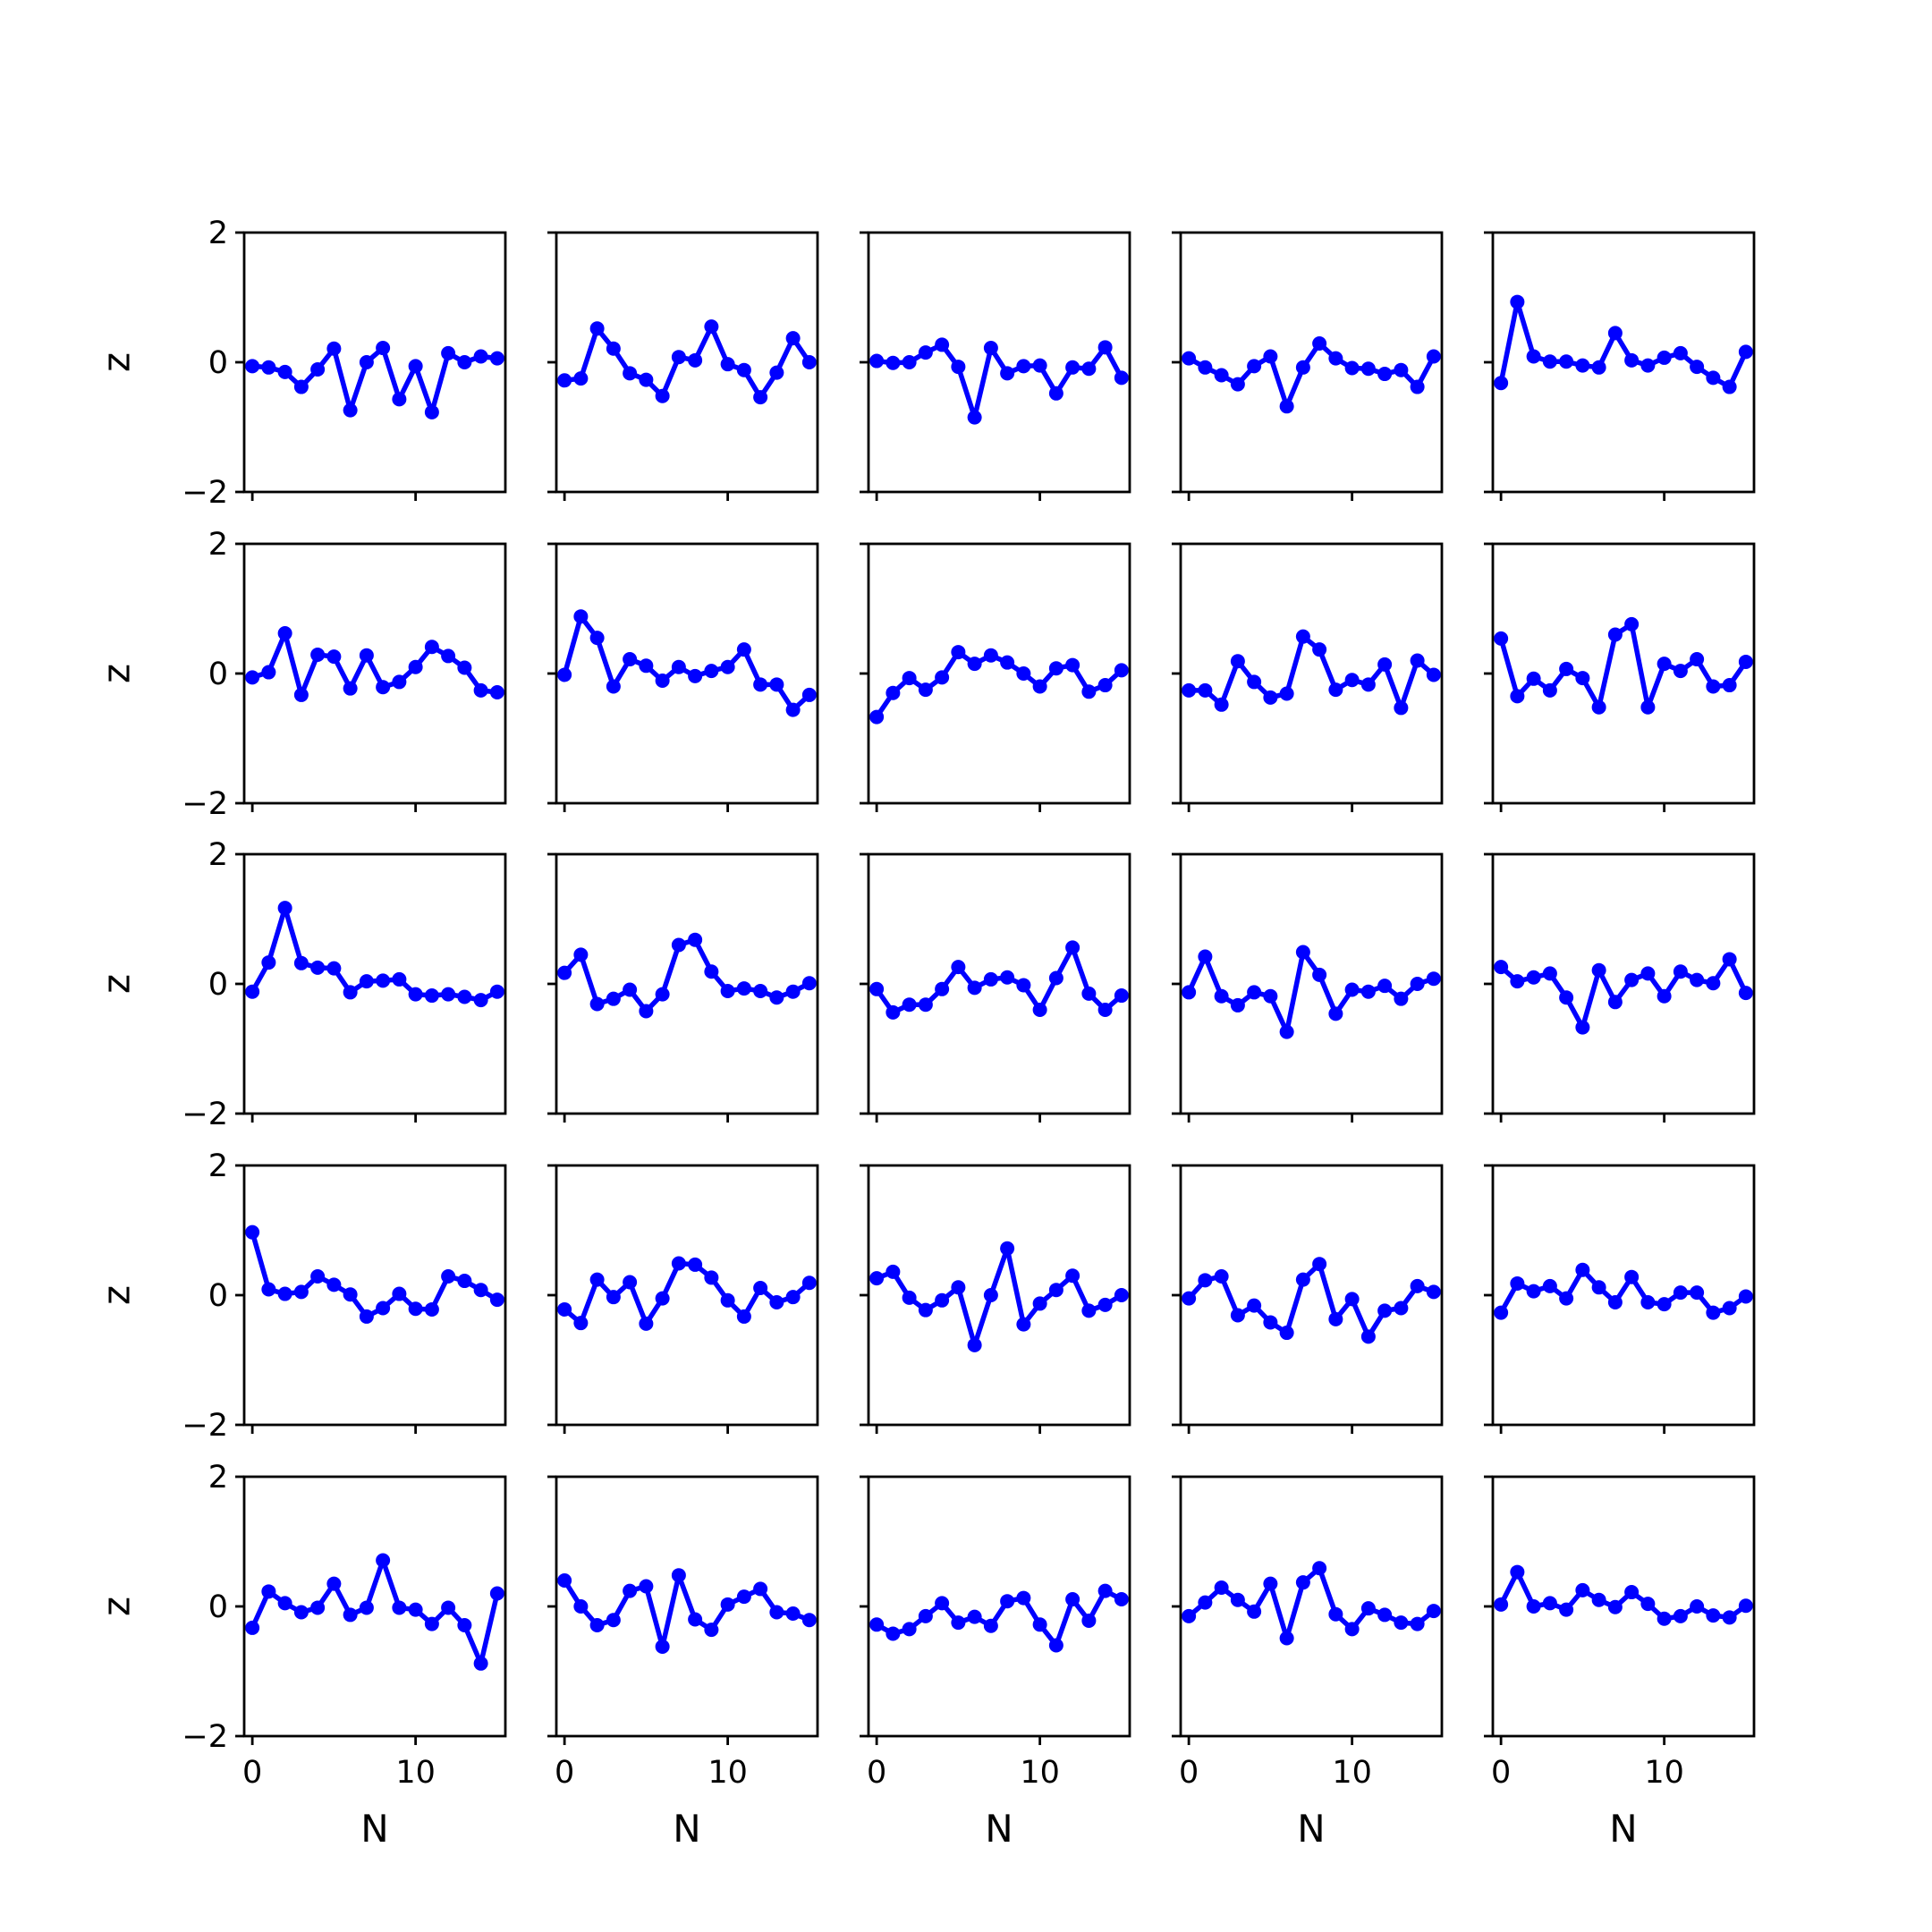  I want to click on panel-r0-c1, so click(683, 366).